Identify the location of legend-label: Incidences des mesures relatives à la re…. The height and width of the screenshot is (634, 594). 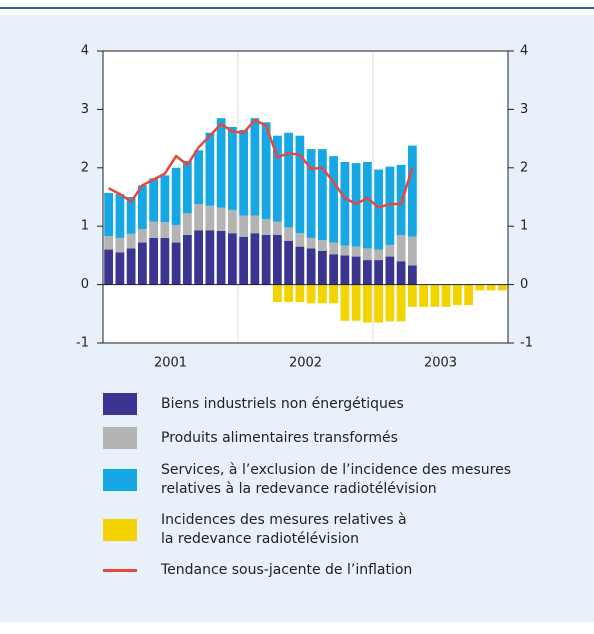
(284, 529).